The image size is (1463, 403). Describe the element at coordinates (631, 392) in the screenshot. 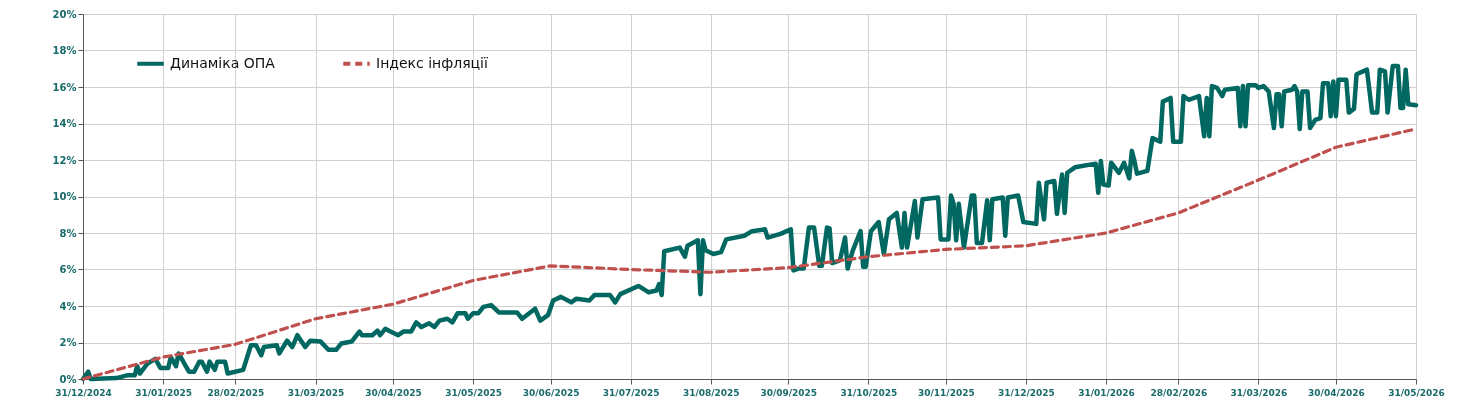

I see `x-tick-label: 31/07/2025` at that location.